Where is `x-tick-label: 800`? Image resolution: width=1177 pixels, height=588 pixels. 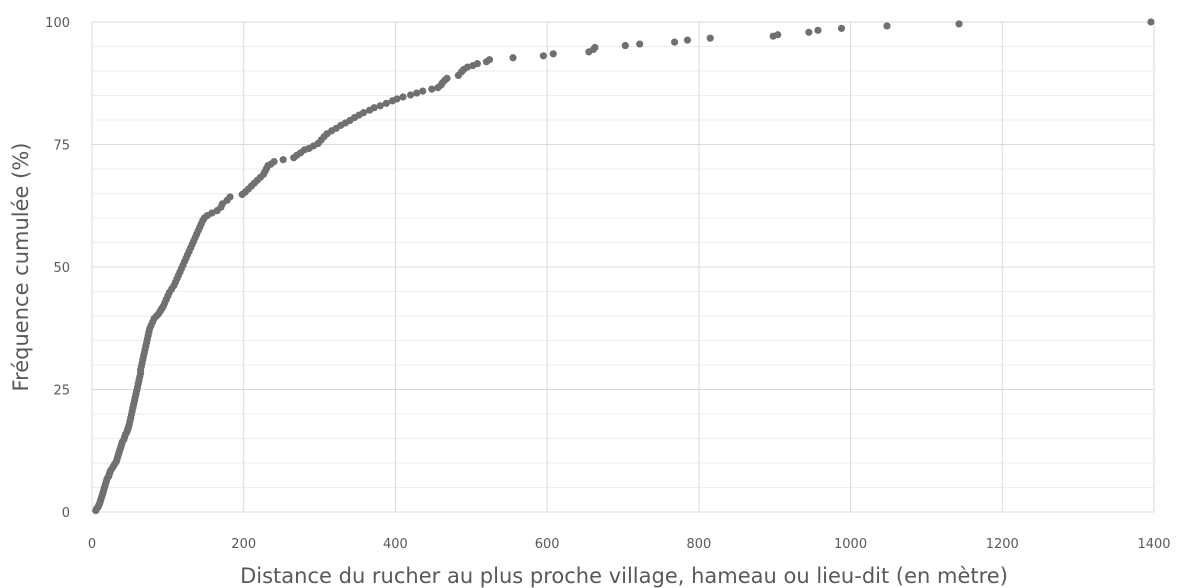 x-tick-label: 800 is located at coordinates (698, 544).